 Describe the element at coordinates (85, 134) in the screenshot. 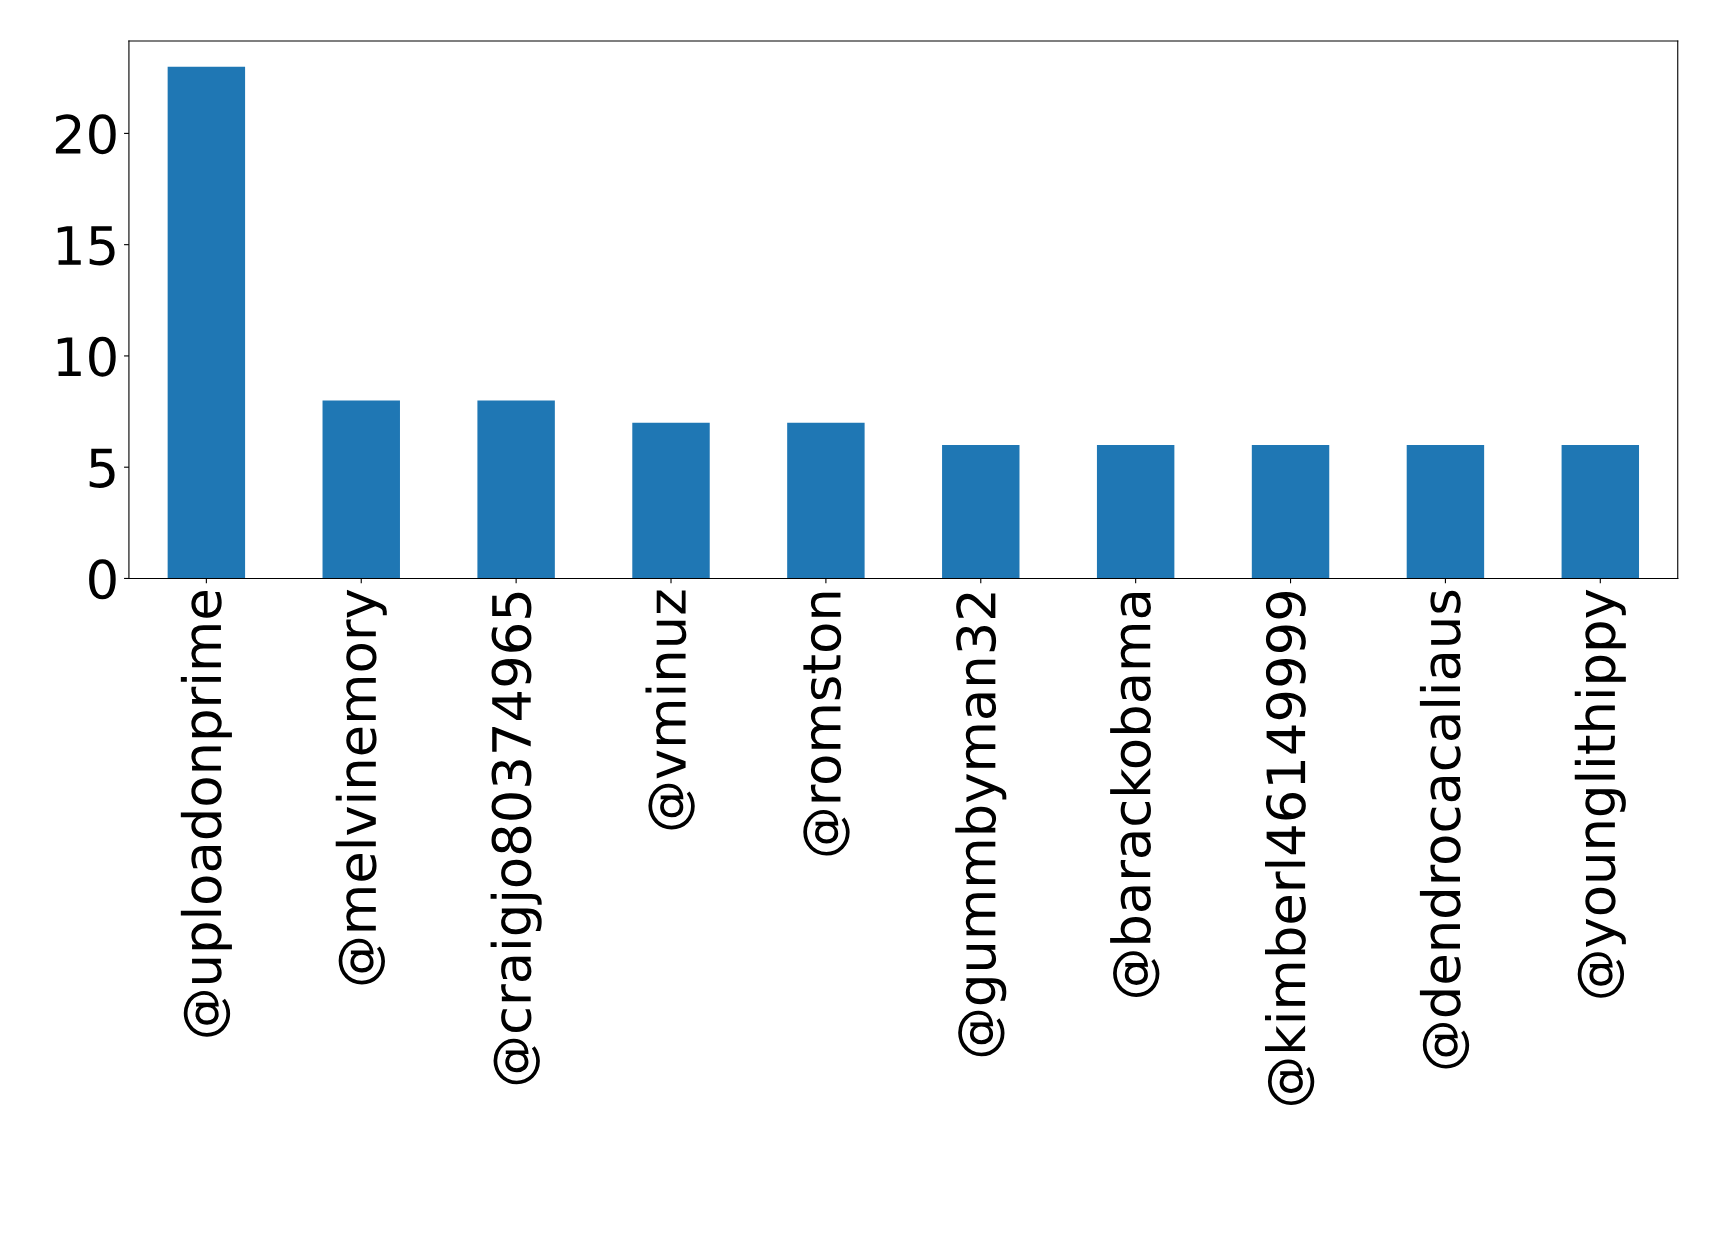

I see `y-tick-label: 20` at that location.